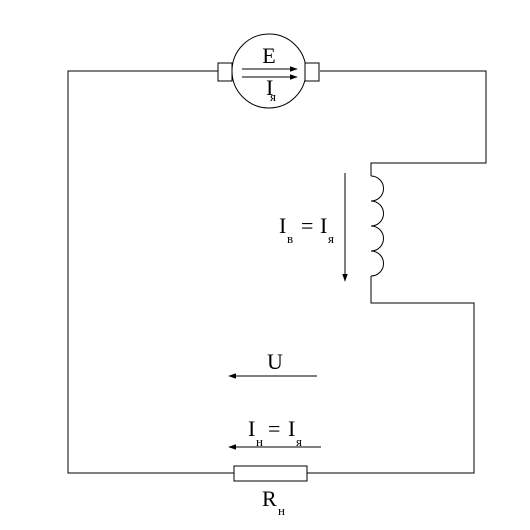  What do you see at coordinates (291, 428) in the screenshot?
I see `load-armature-label: I` at bounding box center [291, 428].